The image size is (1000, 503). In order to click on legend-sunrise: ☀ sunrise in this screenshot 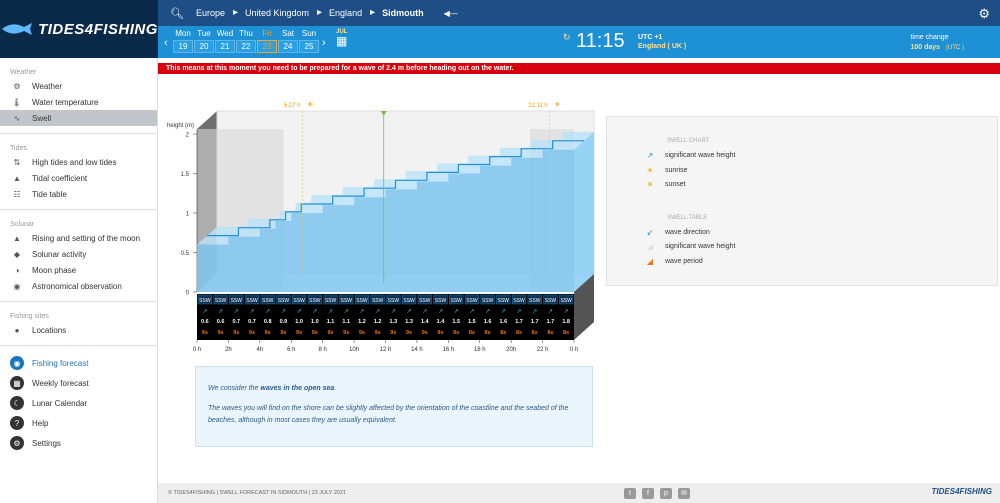, I will do `click(665, 170)`.